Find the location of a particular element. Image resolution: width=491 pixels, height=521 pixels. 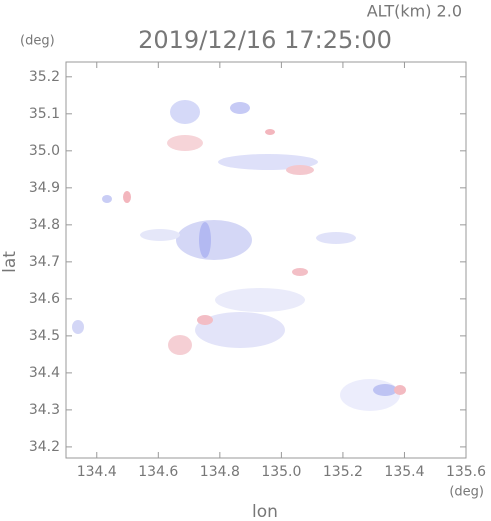

x-axis-label: lon is located at coordinates (265, 511).